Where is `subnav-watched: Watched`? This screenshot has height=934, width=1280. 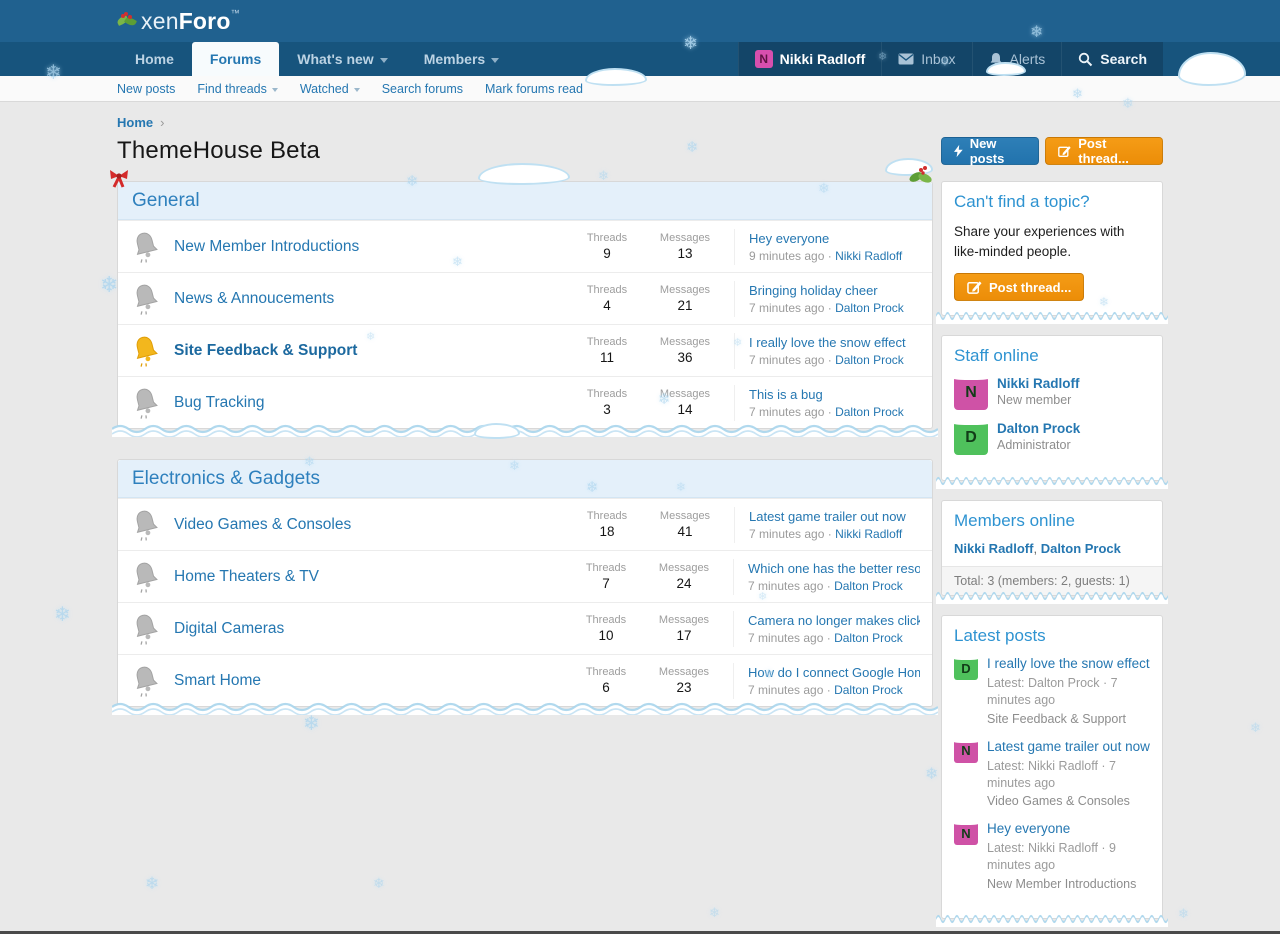 subnav-watched: Watched is located at coordinates (330, 89).